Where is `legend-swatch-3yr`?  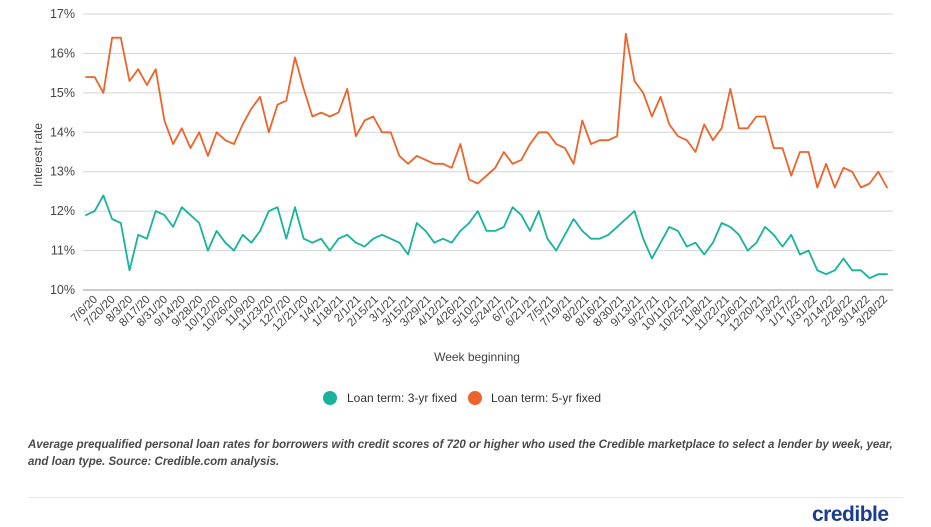 legend-swatch-3yr is located at coordinates (330, 398).